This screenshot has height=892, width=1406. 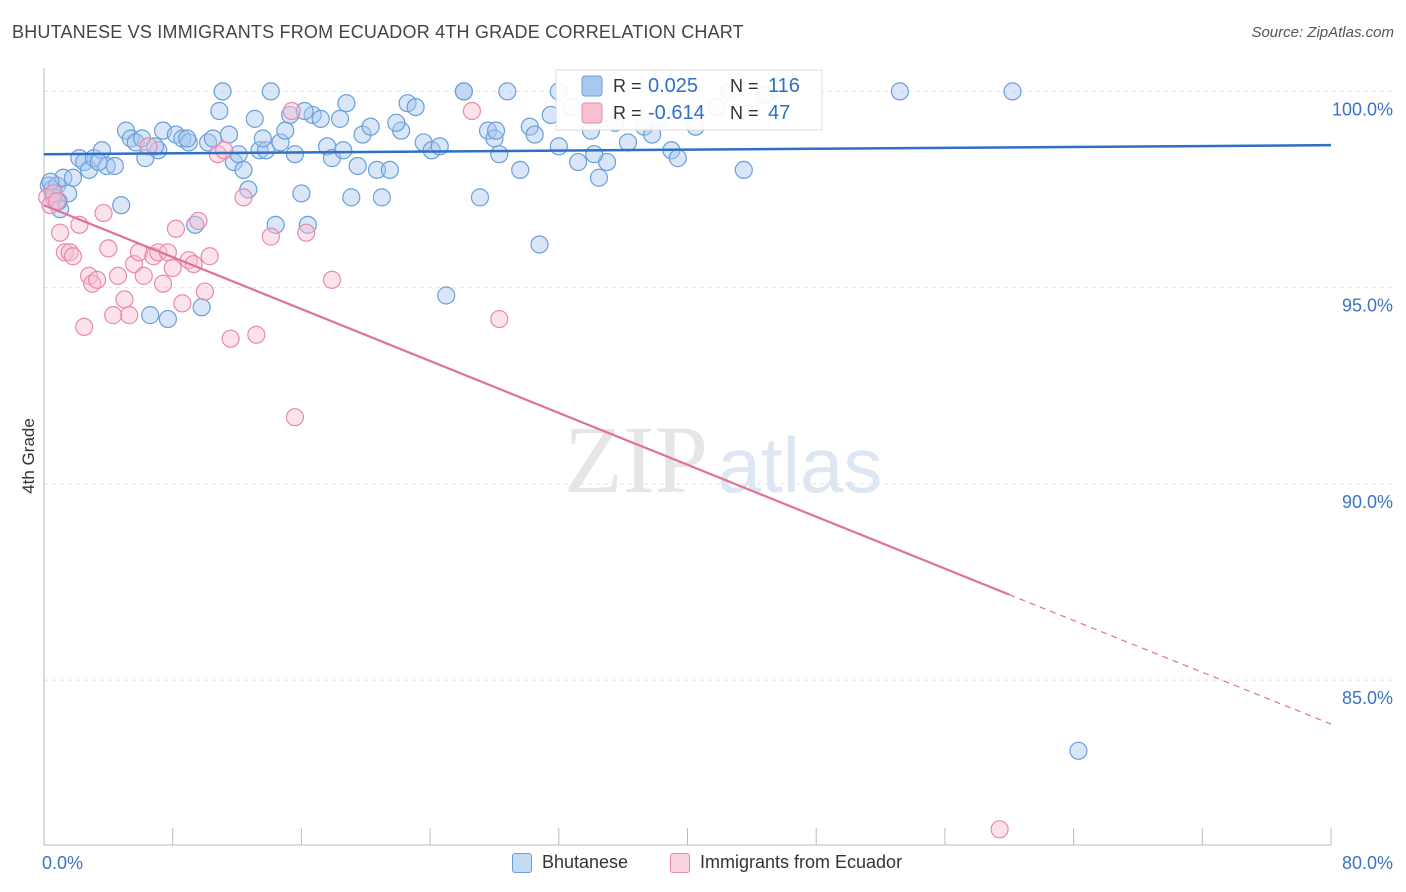 I want to click on trend-line-ecuador-extension, so click(x=1170, y=659).